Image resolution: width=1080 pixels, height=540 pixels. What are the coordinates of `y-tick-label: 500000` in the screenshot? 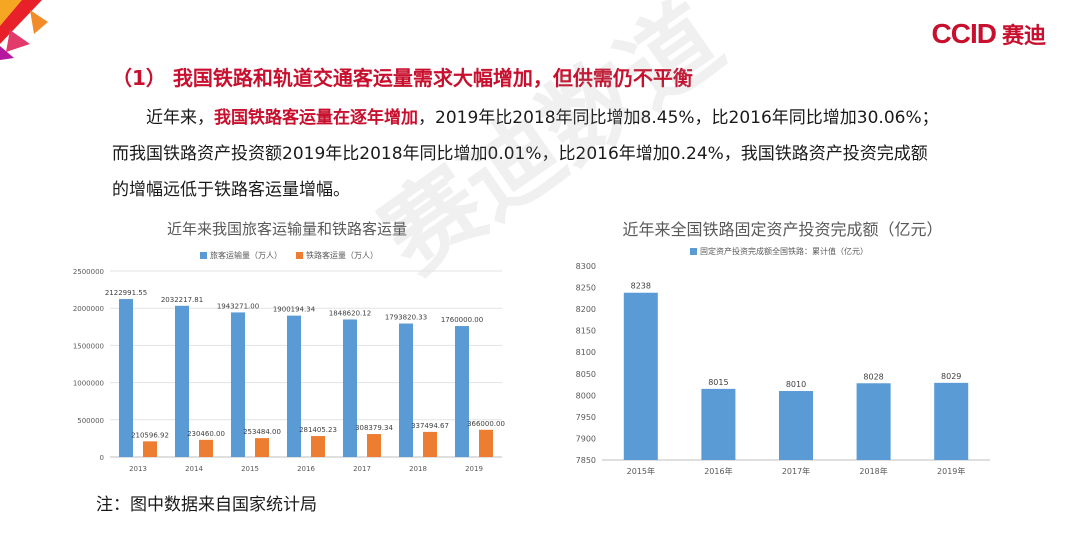 It's located at (90, 421).